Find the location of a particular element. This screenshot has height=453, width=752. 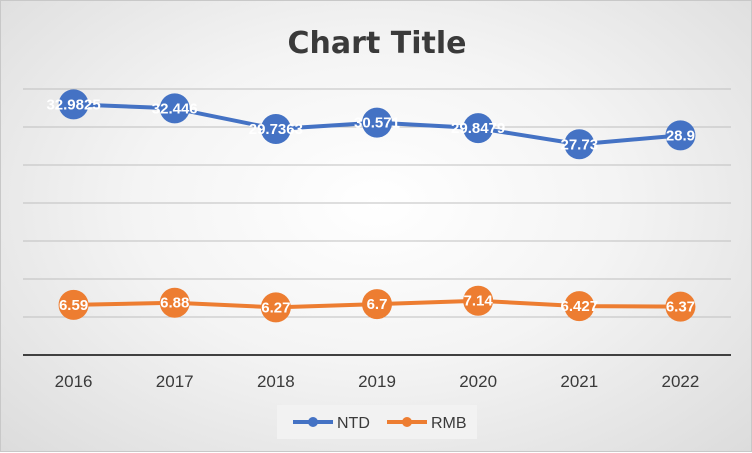

x-axis: 2016 2017 2018 2019 2020 2021 2022 is located at coordinates (377, 372).